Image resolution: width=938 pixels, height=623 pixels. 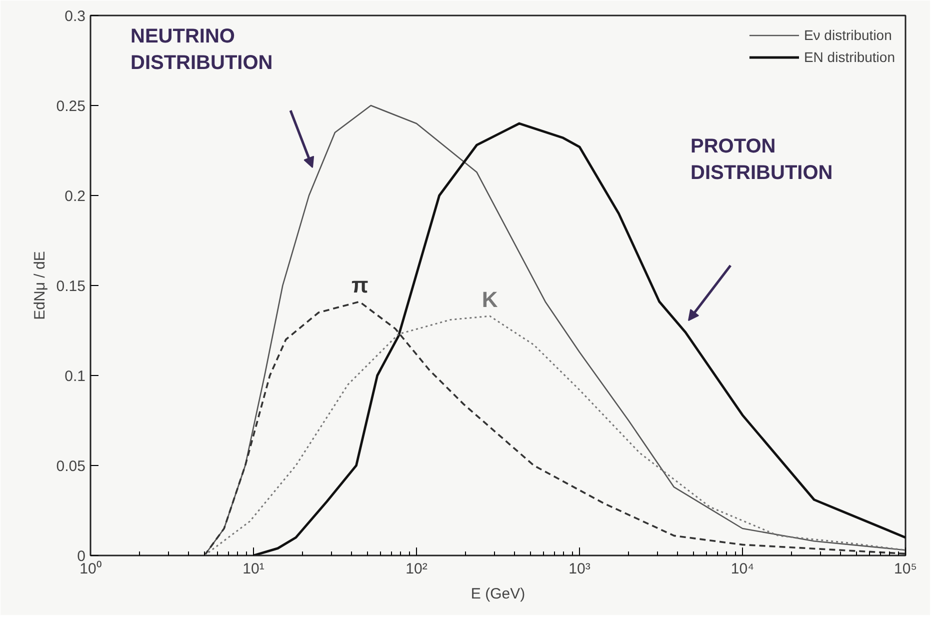 What do you see at coordinates (253, 569) in the screenshot?
I see `x-tick-label: 10¹` at bounding box center [253, 569].